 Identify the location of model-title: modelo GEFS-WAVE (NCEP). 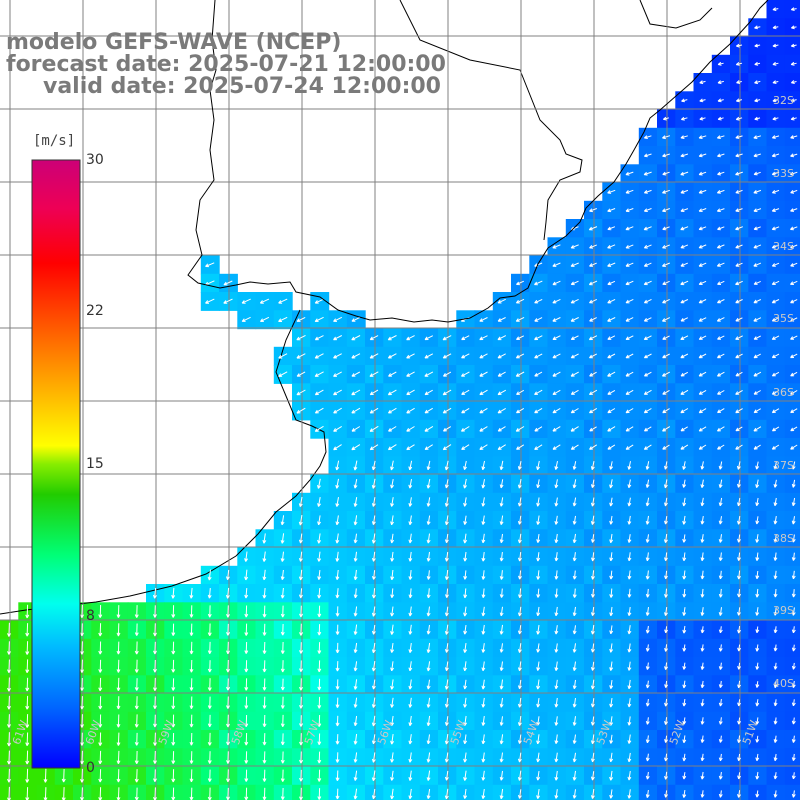
(174, 42).